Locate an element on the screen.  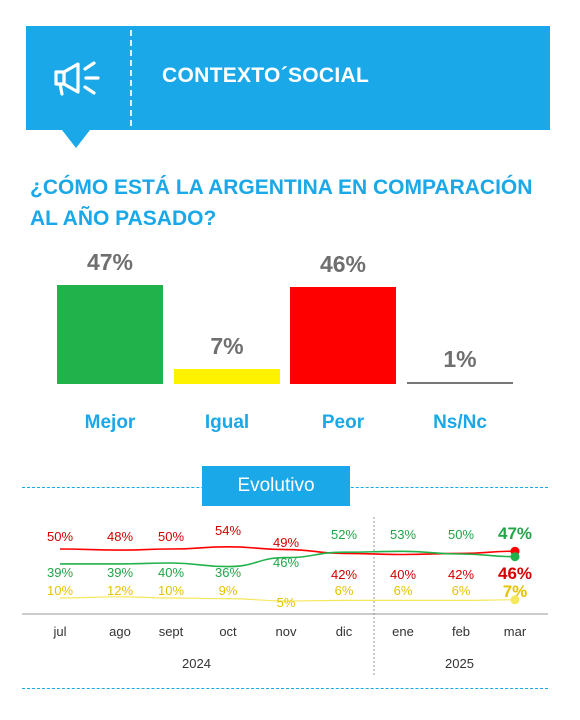
x-tick-dic: dic is located at coordinates (344, 631).